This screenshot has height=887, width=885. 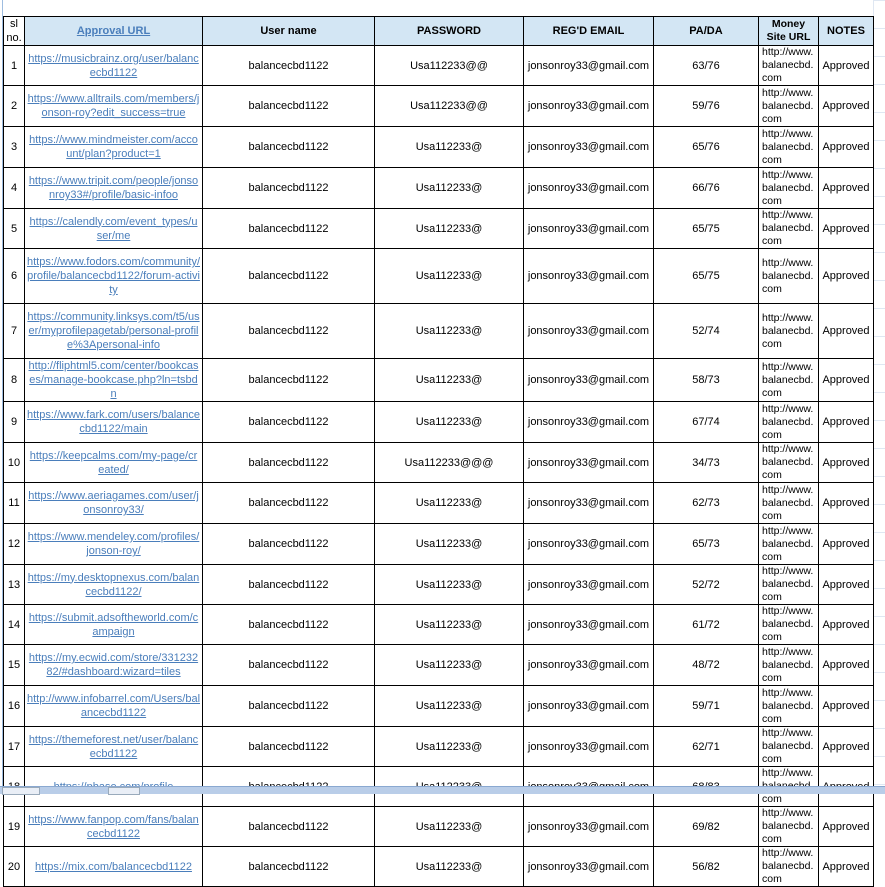 What do you see at coordinates (706, 584) in the screenshot?
I see `pa-da-cell: 52/72` at bounding box center [706, 584].